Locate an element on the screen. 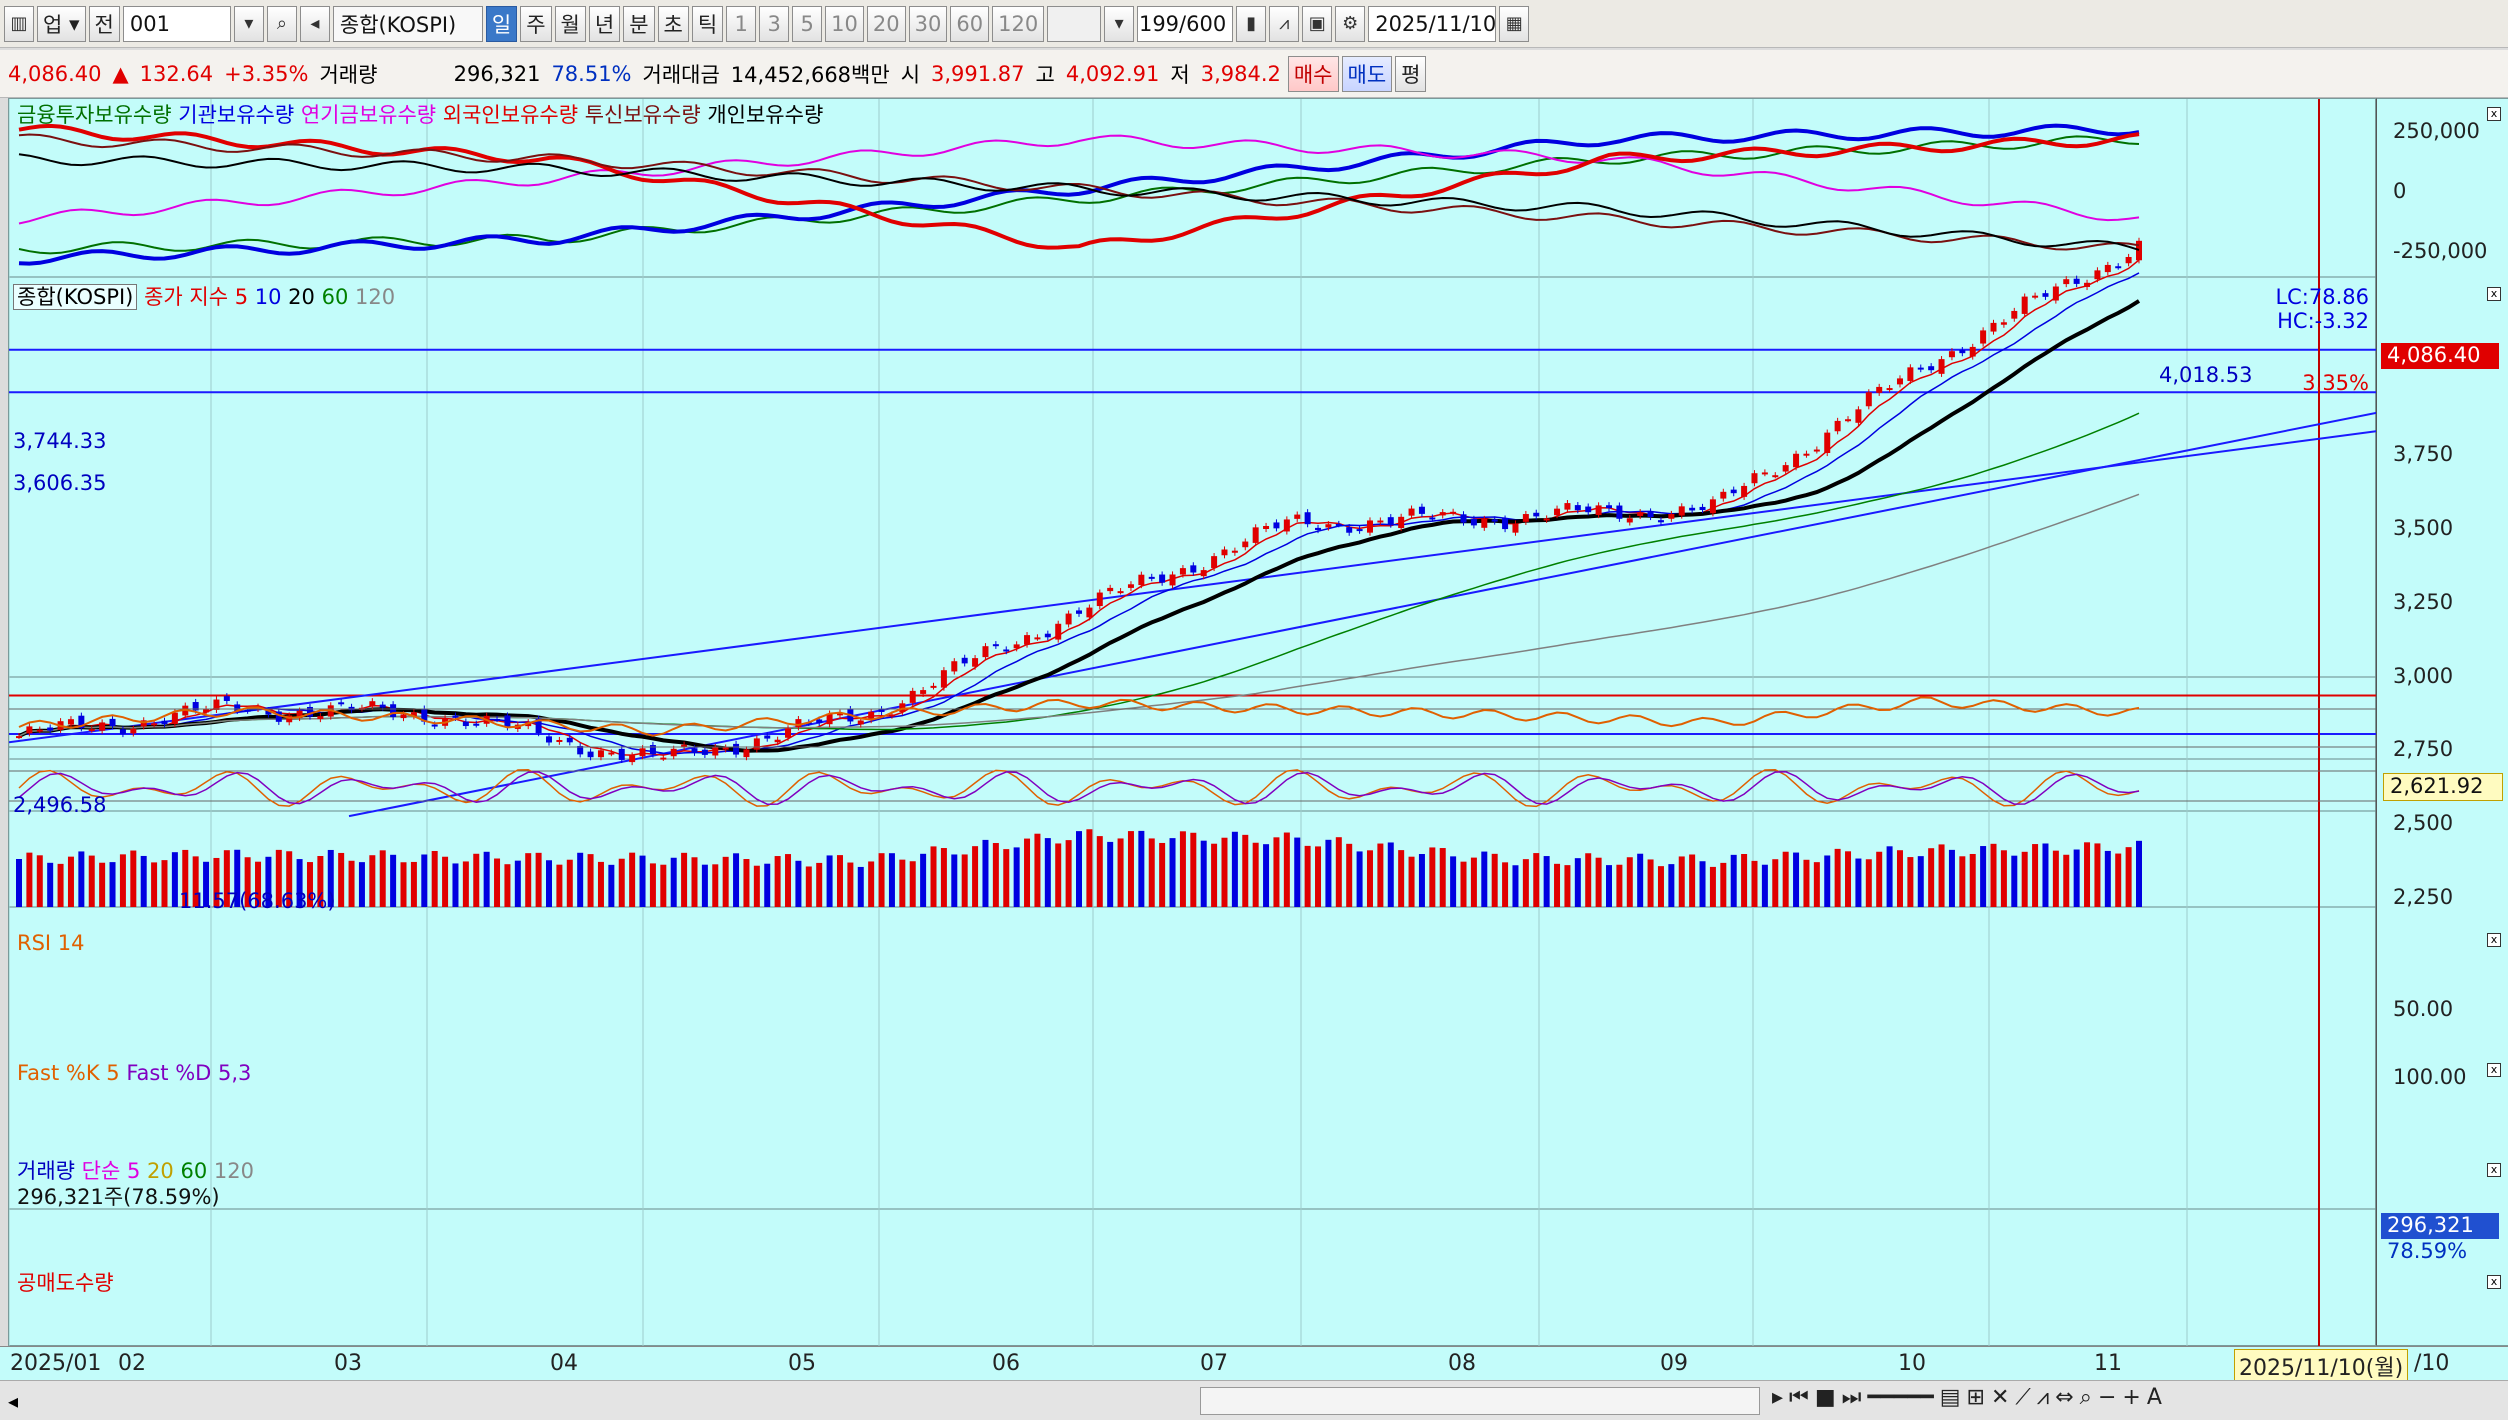 The image size is (2508, 1420). minute-5-button: 5 is located at coordinates (807, 23).